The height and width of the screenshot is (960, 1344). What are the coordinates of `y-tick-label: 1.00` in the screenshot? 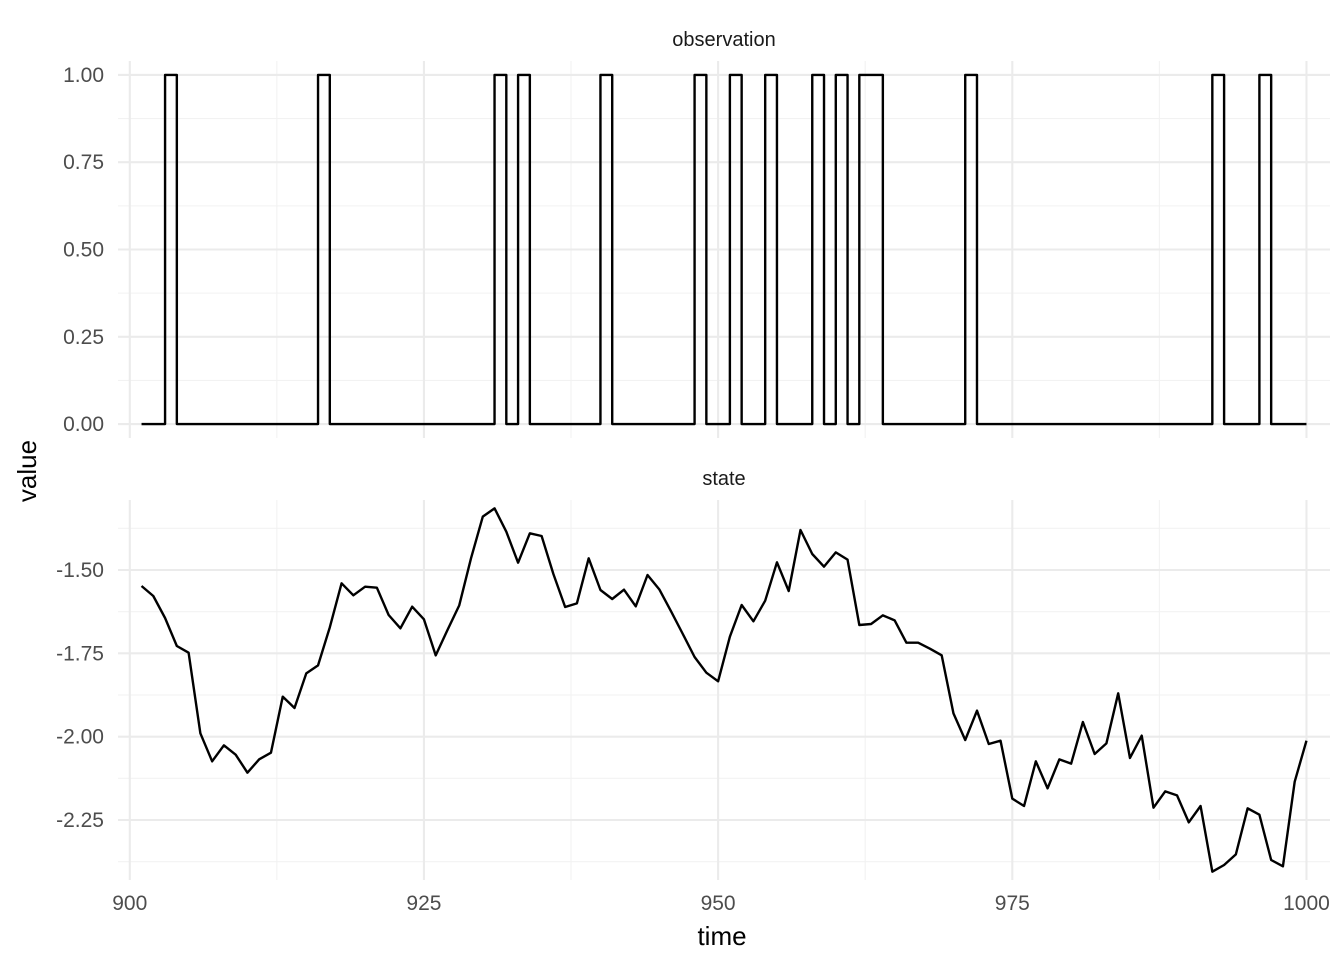 It's located at (83, 75).